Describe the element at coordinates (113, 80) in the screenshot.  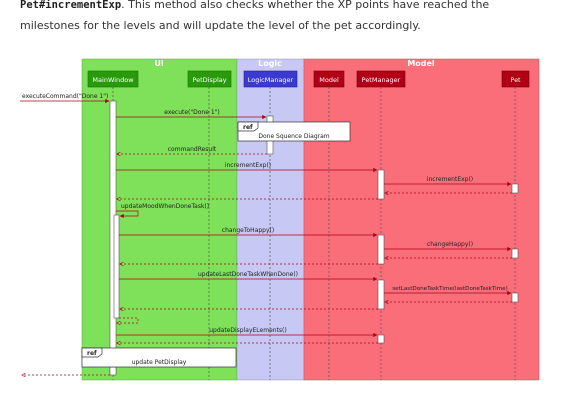
I see `main-window-label: MainWindow` at that location.